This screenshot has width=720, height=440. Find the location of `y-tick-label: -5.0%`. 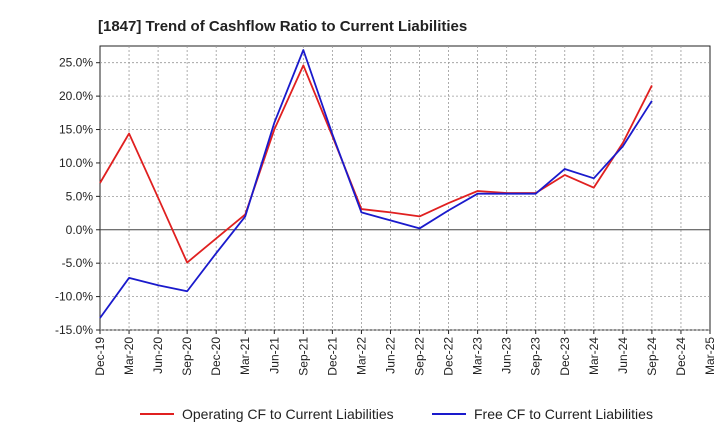

y-tick-label: -5.0% is located at coordinates (78, 263).